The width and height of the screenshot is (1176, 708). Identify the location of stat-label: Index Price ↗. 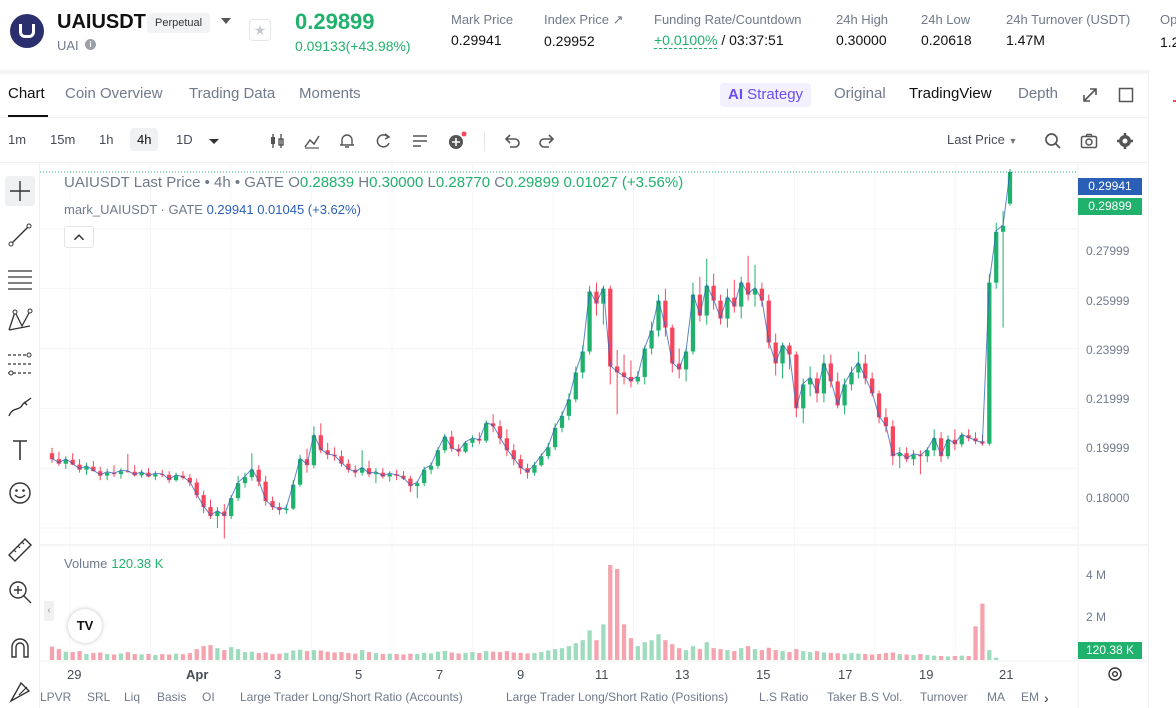
(584, 19).